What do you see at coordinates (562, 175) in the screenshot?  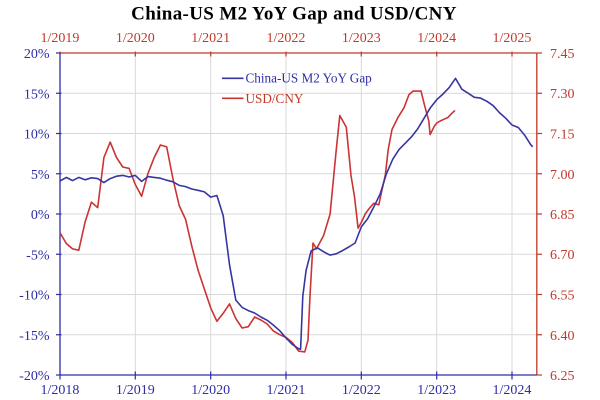 I see `svg-text: 7.00` at bounding box center [562, 175].